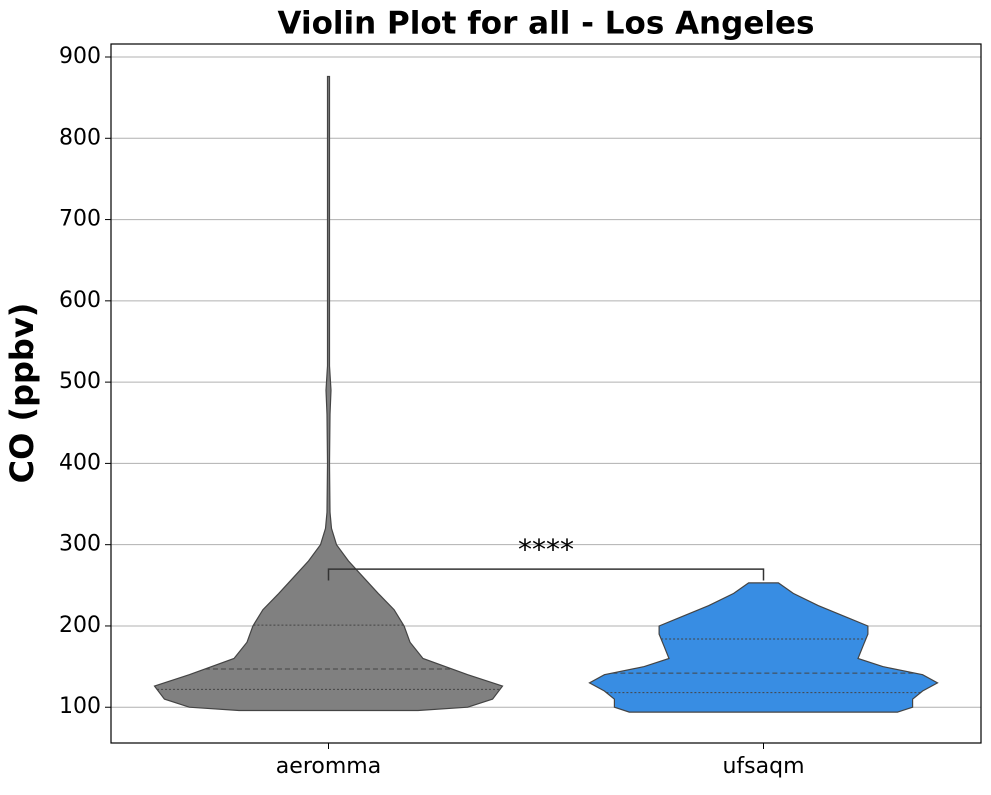  What do you see at coordinates (763, 766) in the screenshot?
I see `x-tick-label: ufsaqm` at bounding box center [763, 766].